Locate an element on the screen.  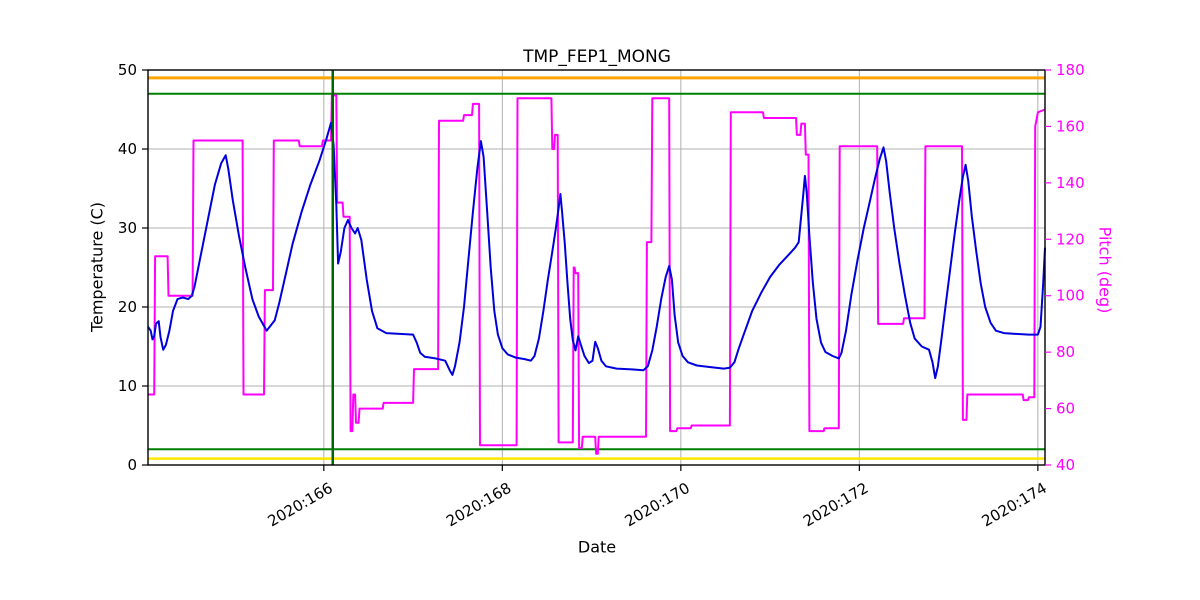
chart-title: TMP_FEP1_MONG is located at coordinates (597, 57).